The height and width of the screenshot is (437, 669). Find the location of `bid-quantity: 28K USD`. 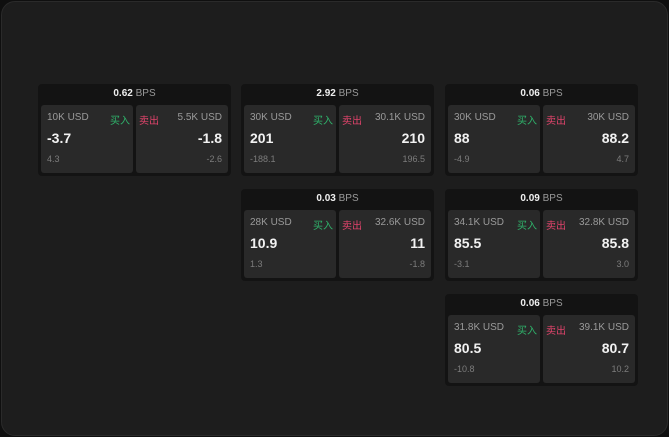

bid-quantity: 28K USD is located at coordinates (271, 222).